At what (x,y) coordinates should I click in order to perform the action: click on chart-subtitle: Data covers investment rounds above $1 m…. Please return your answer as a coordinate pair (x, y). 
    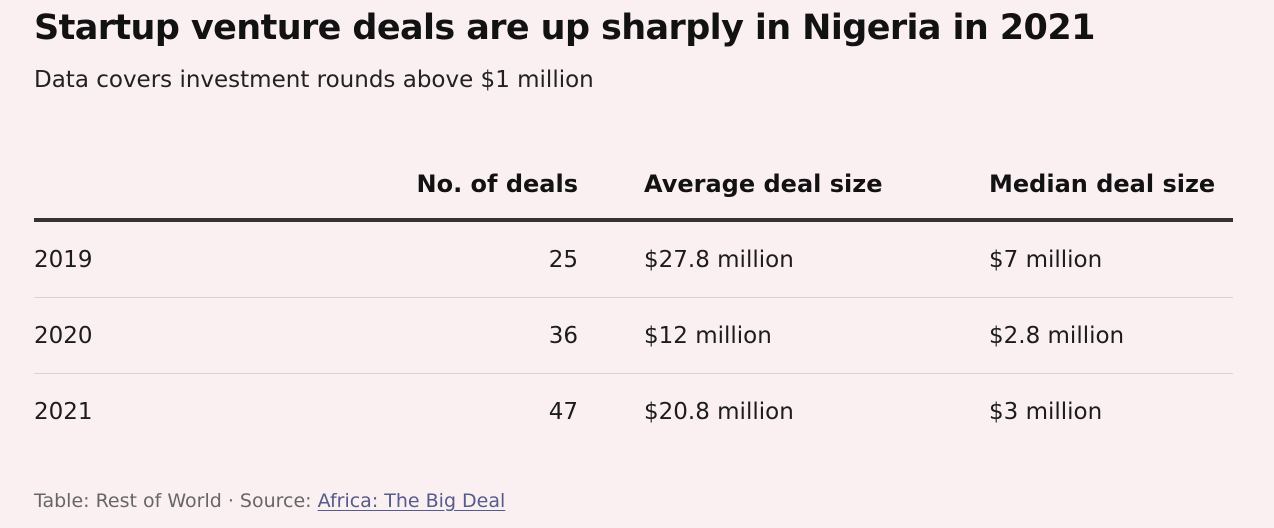
    Looking at the image, I should click on (314, 80).